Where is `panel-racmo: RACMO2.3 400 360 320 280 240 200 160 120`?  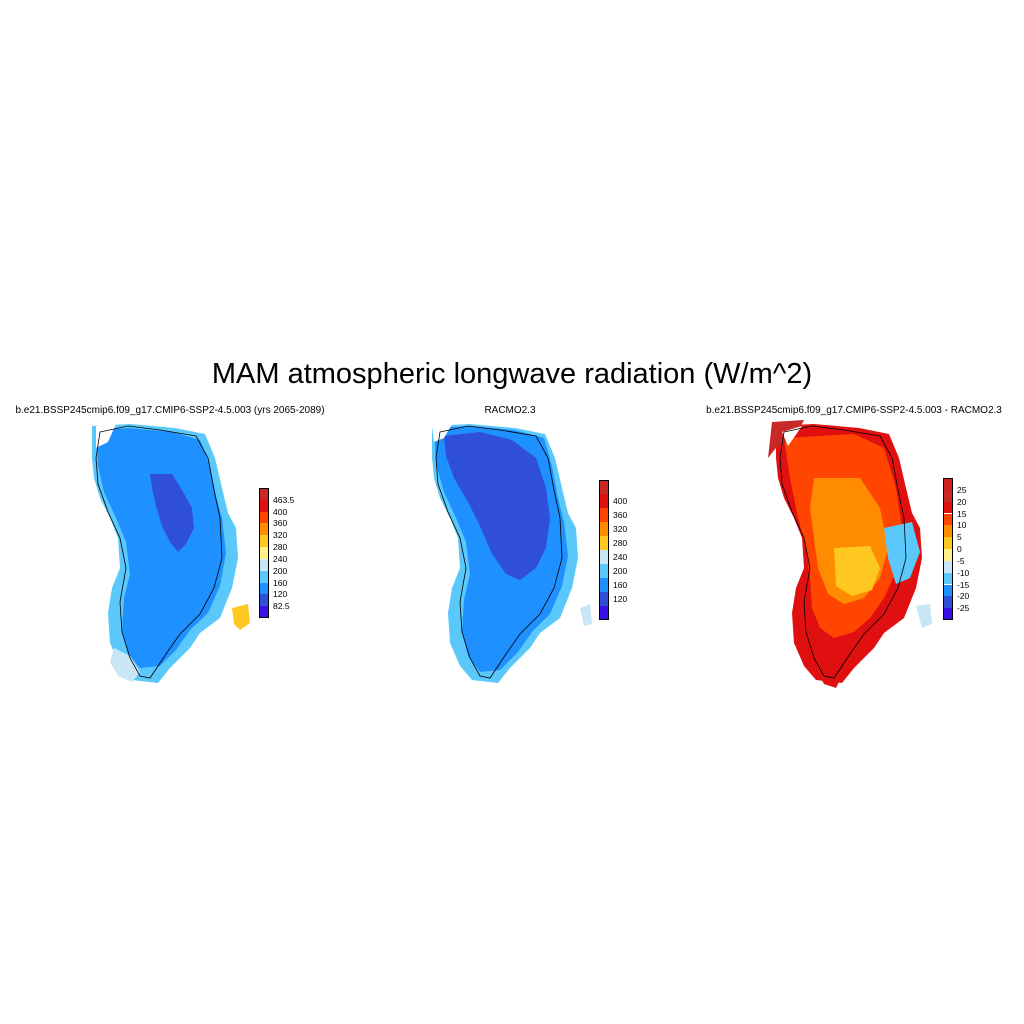 panel-racmo: RACMO2.3 400 360 320 280 240 200 160 120 is located at coordinates (510, 554).